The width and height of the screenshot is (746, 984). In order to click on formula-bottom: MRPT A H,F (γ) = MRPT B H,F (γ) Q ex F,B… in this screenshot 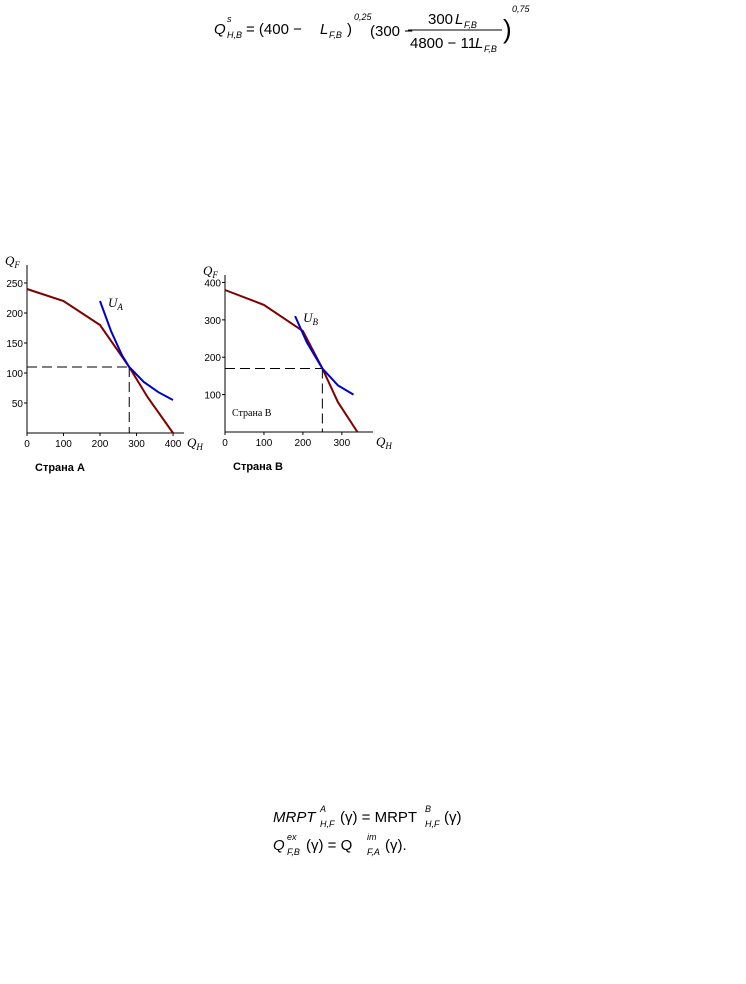, I will do `click(367, 830)`.